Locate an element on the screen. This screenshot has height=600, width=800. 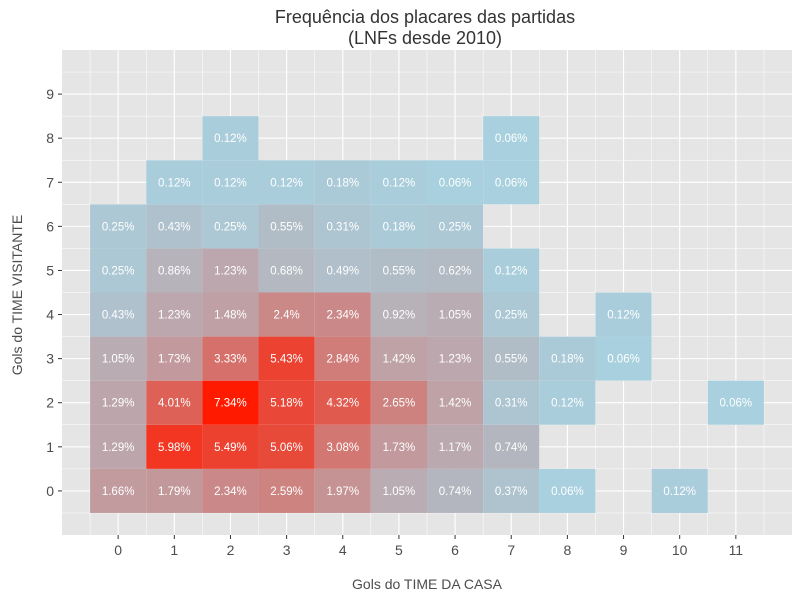
cell-label: 5.18% is located at coordinates (286, 404).